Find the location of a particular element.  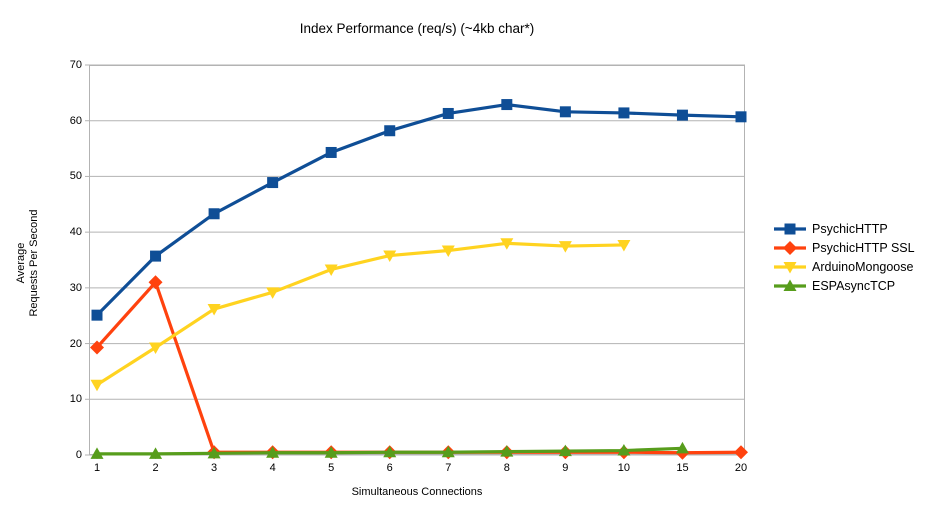

legend-item-ArduinoMongoose: ArduinoMongoose is located at coordinates (844, 266).